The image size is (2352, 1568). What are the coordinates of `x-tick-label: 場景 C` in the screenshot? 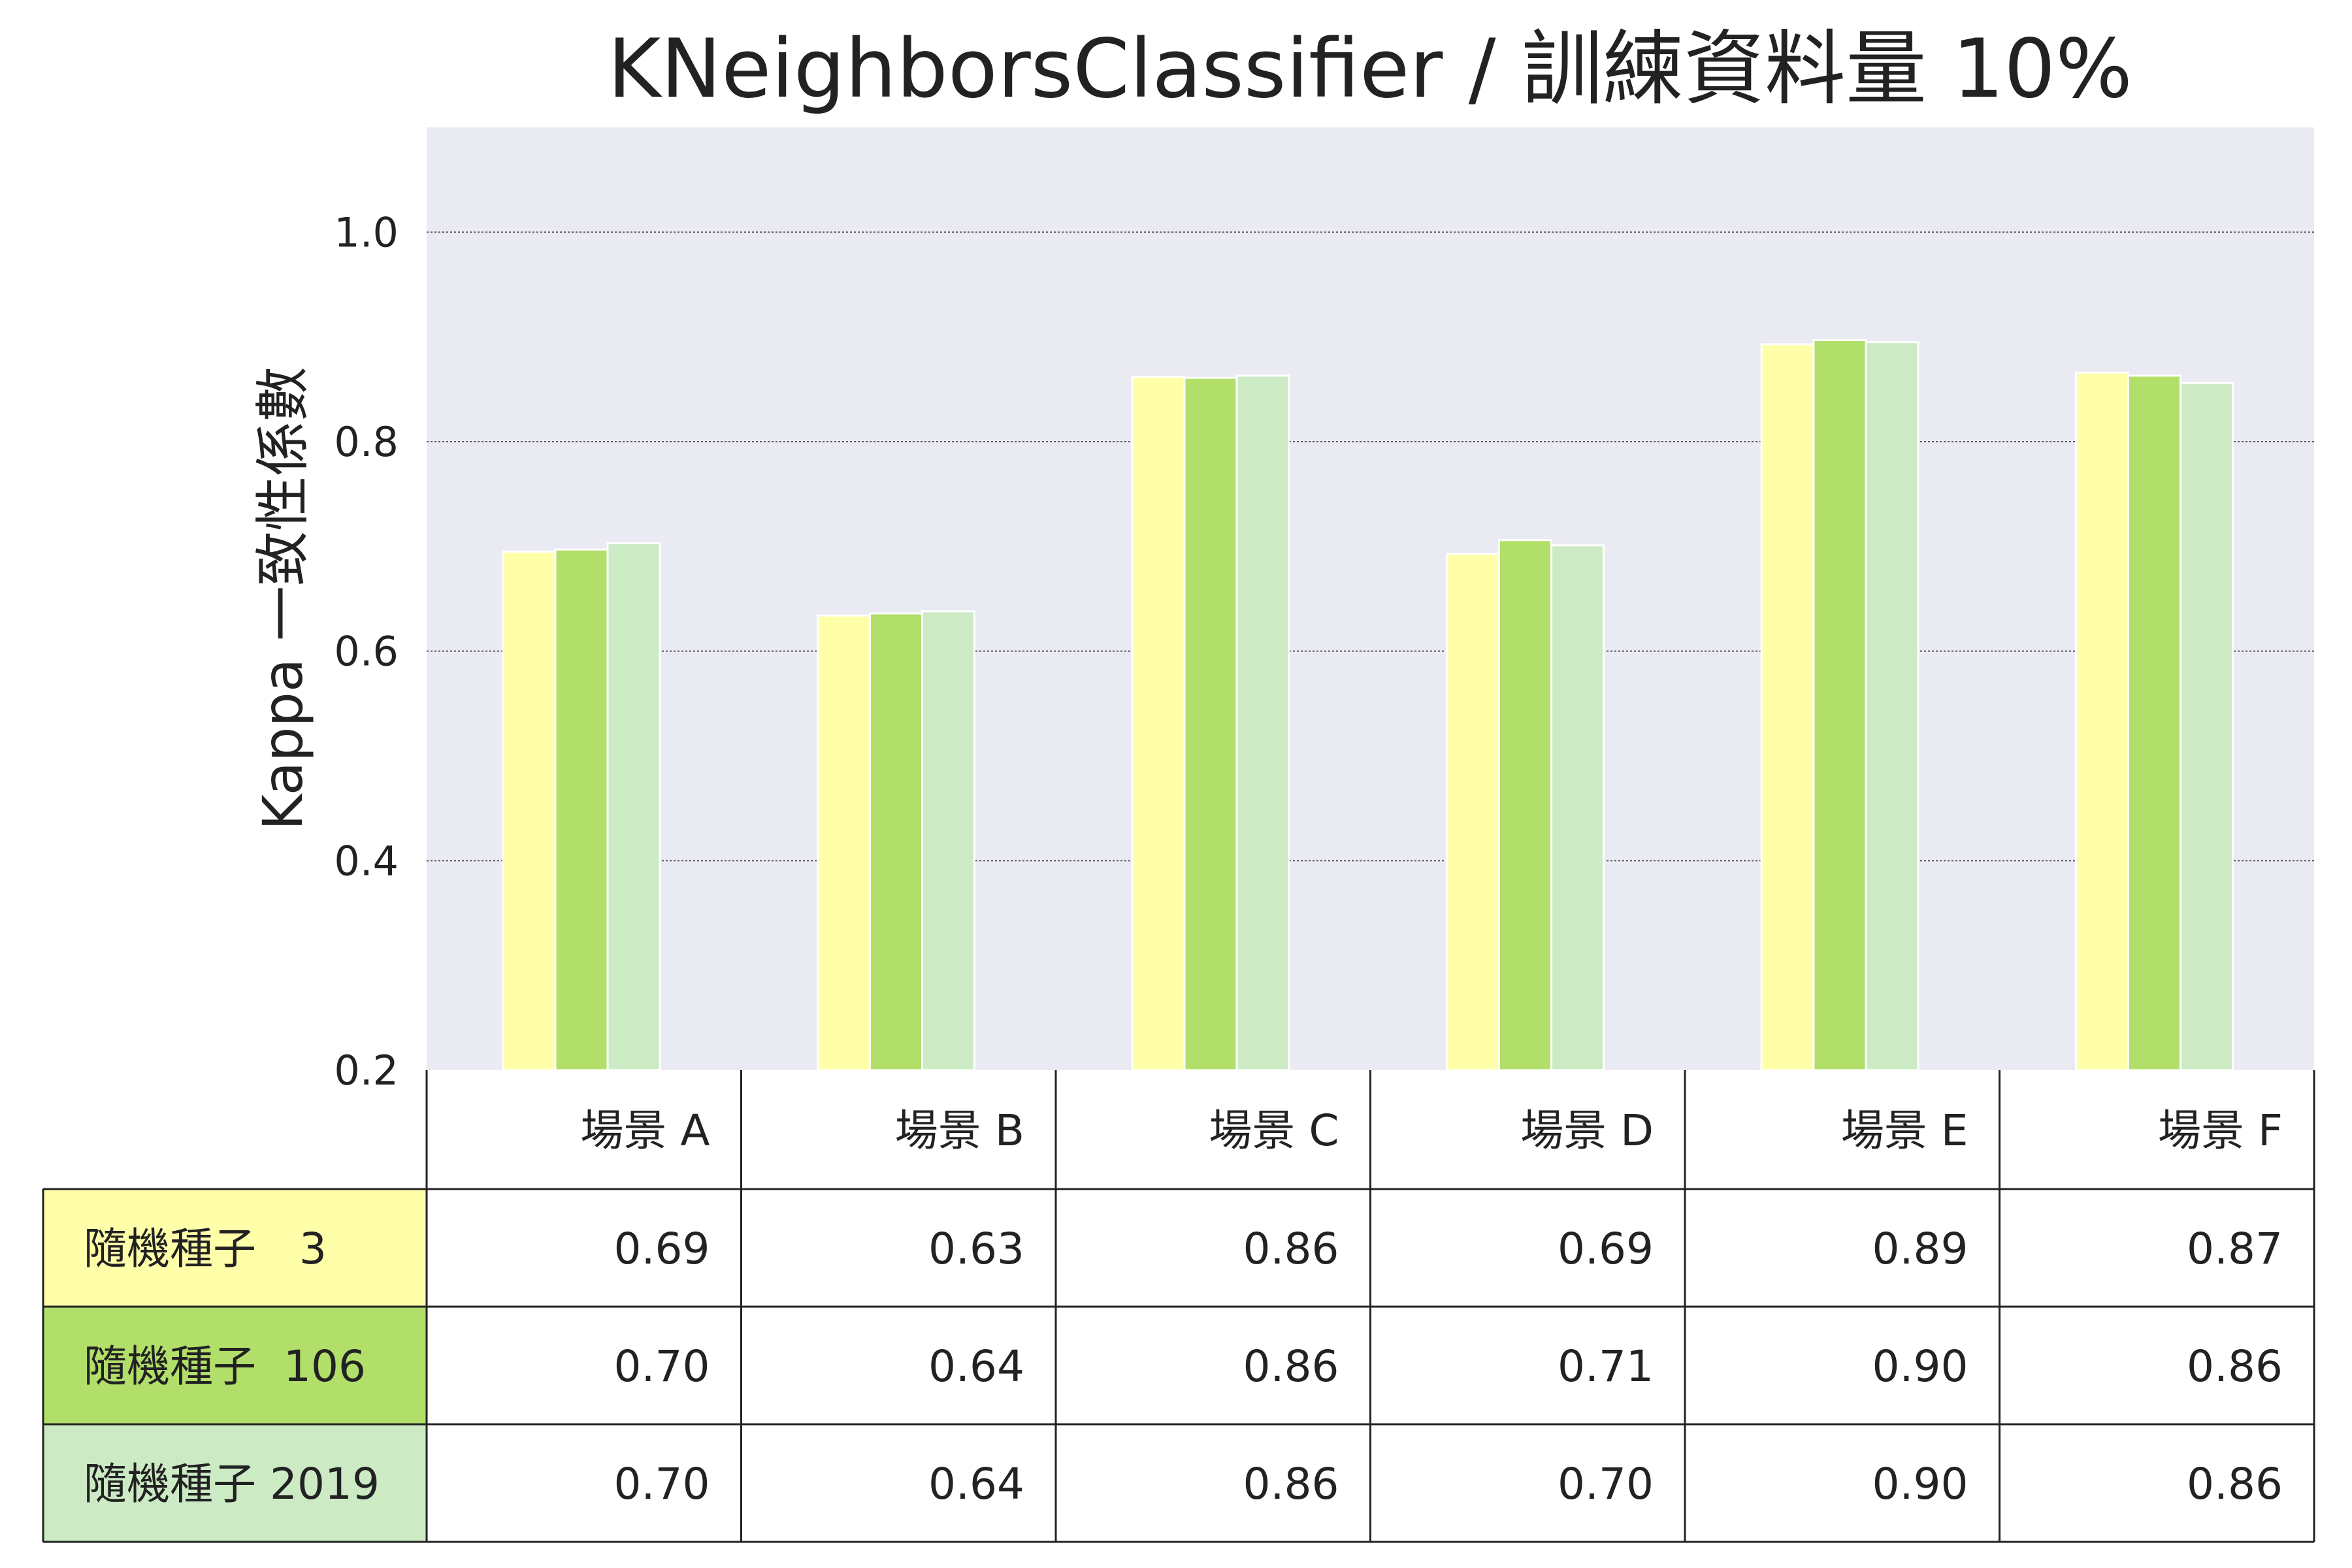 It's located at (1274, 1130).